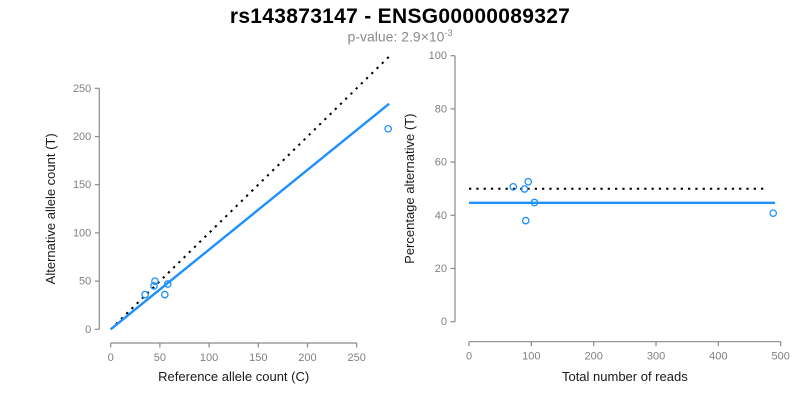  I want to click on y-tick-label: 60, so click(441, 163).